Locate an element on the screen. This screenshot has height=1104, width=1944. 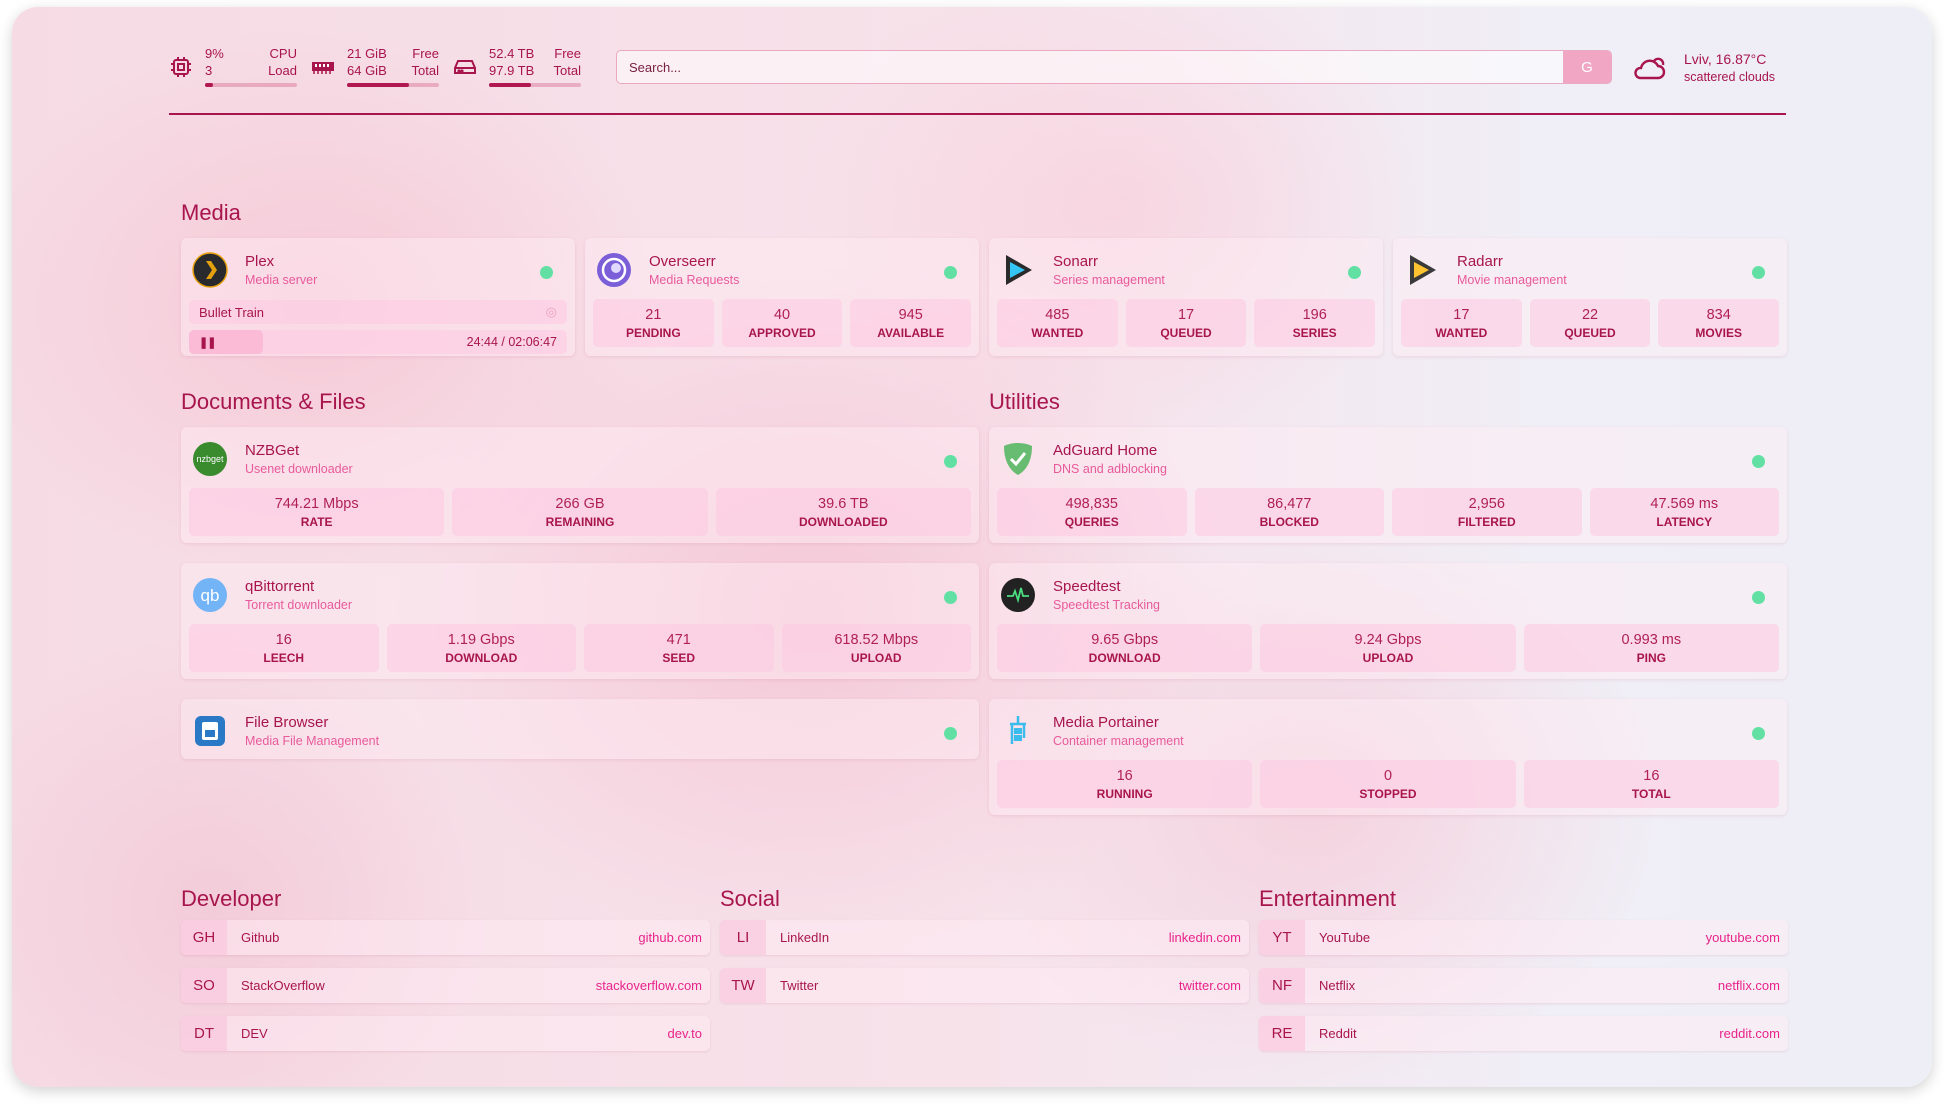
stat-value: 945 is located at coordinates (910, 315).